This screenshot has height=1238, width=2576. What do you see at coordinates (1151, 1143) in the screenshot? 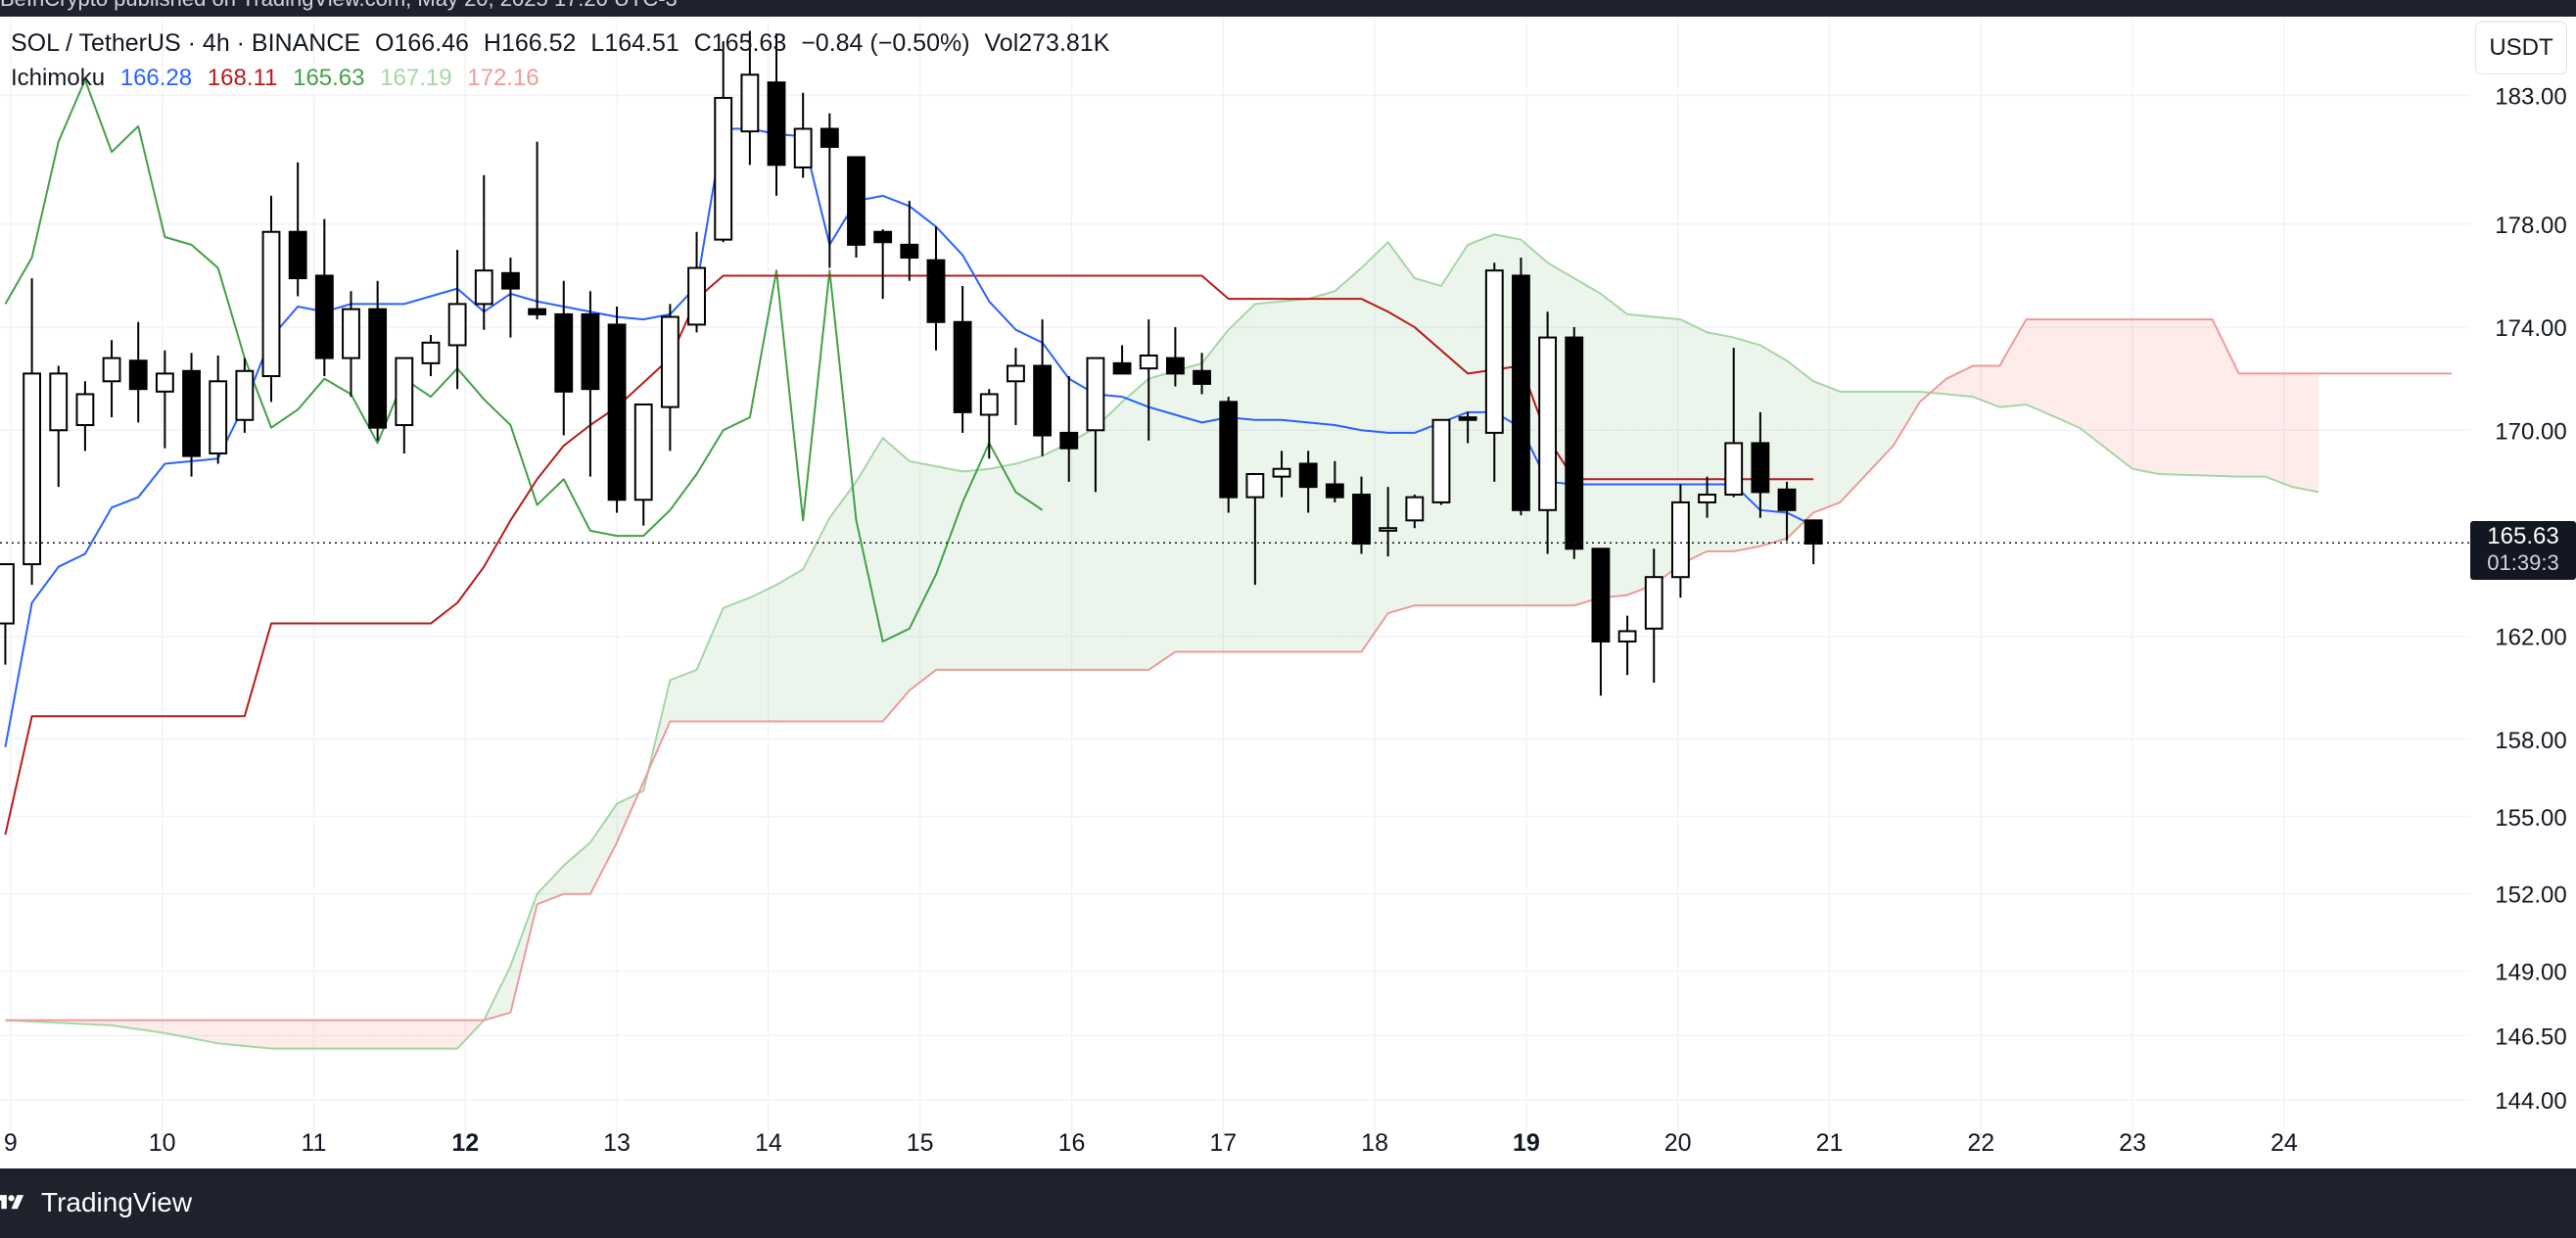
I see `time-axis: 9 10 11 12 13 14 15 16 17 18 19 20 21 22 23 24` at bounding box center [1151, 1143].